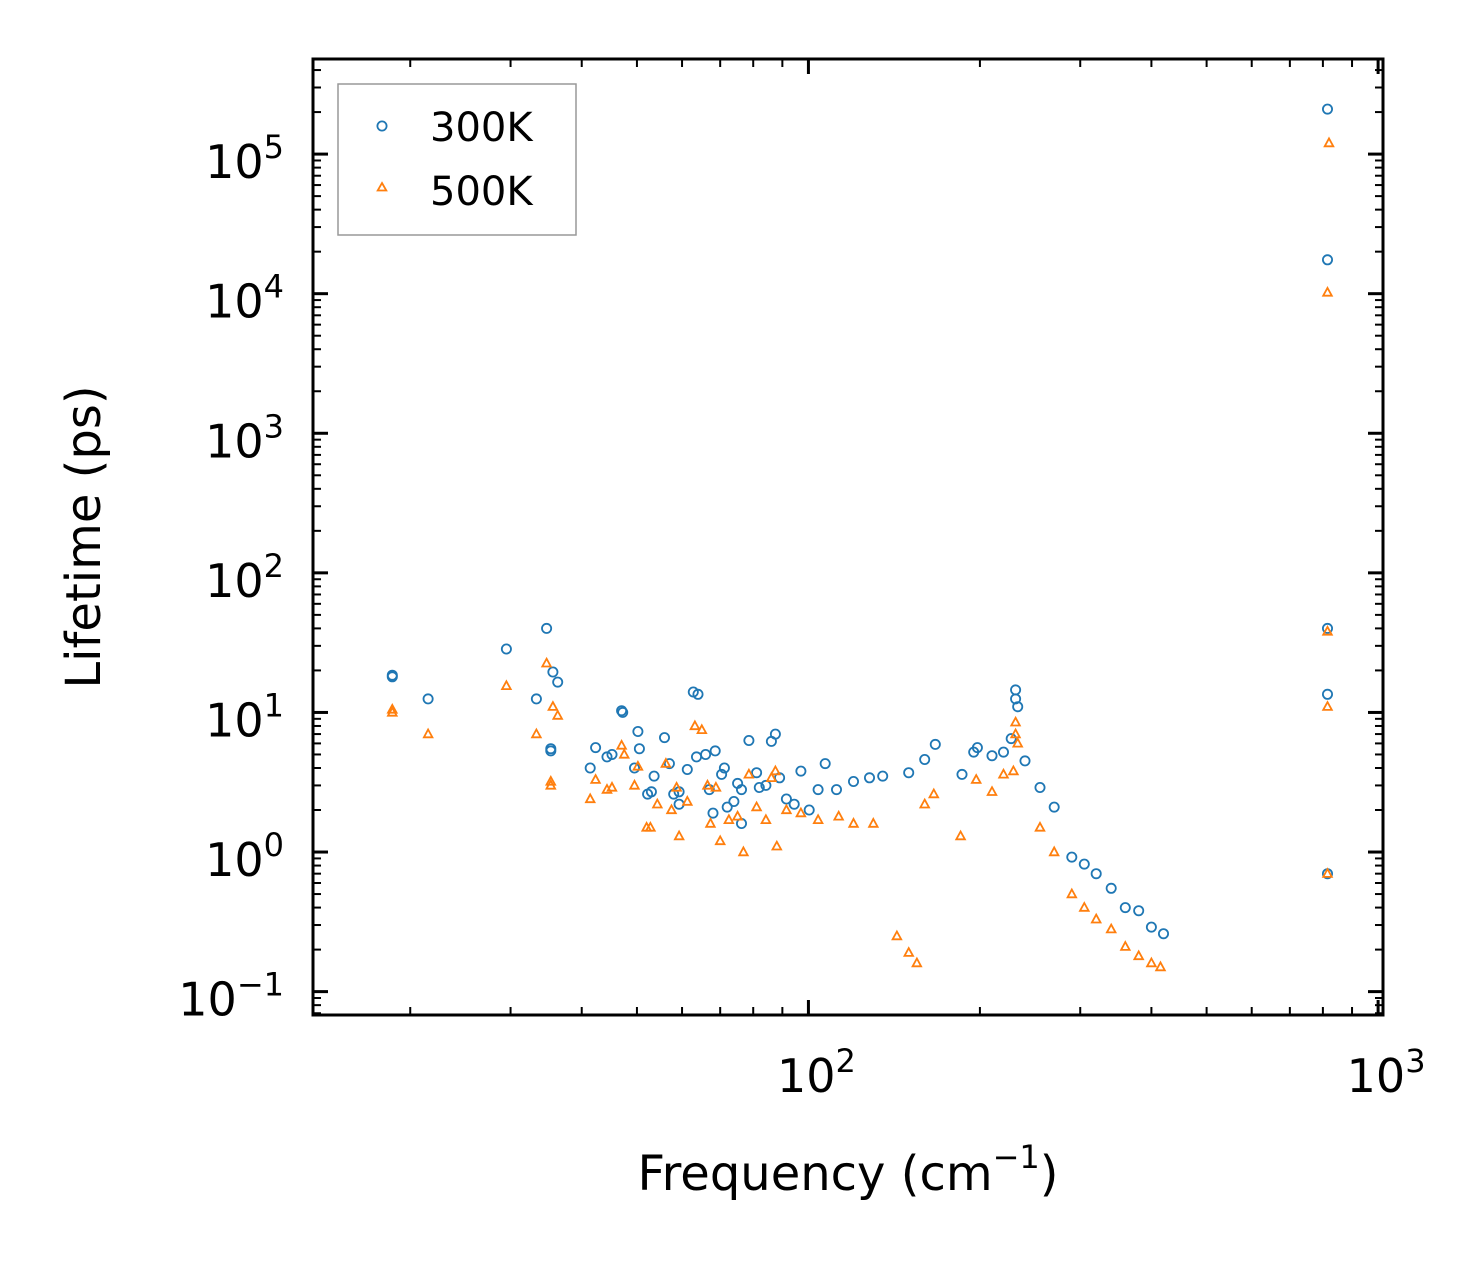 This screenshot has width=1479, height=1265. Describe the element at coordinates (816, 1072) in the screenshot. I see `x-tick-label: 10²` at that location.